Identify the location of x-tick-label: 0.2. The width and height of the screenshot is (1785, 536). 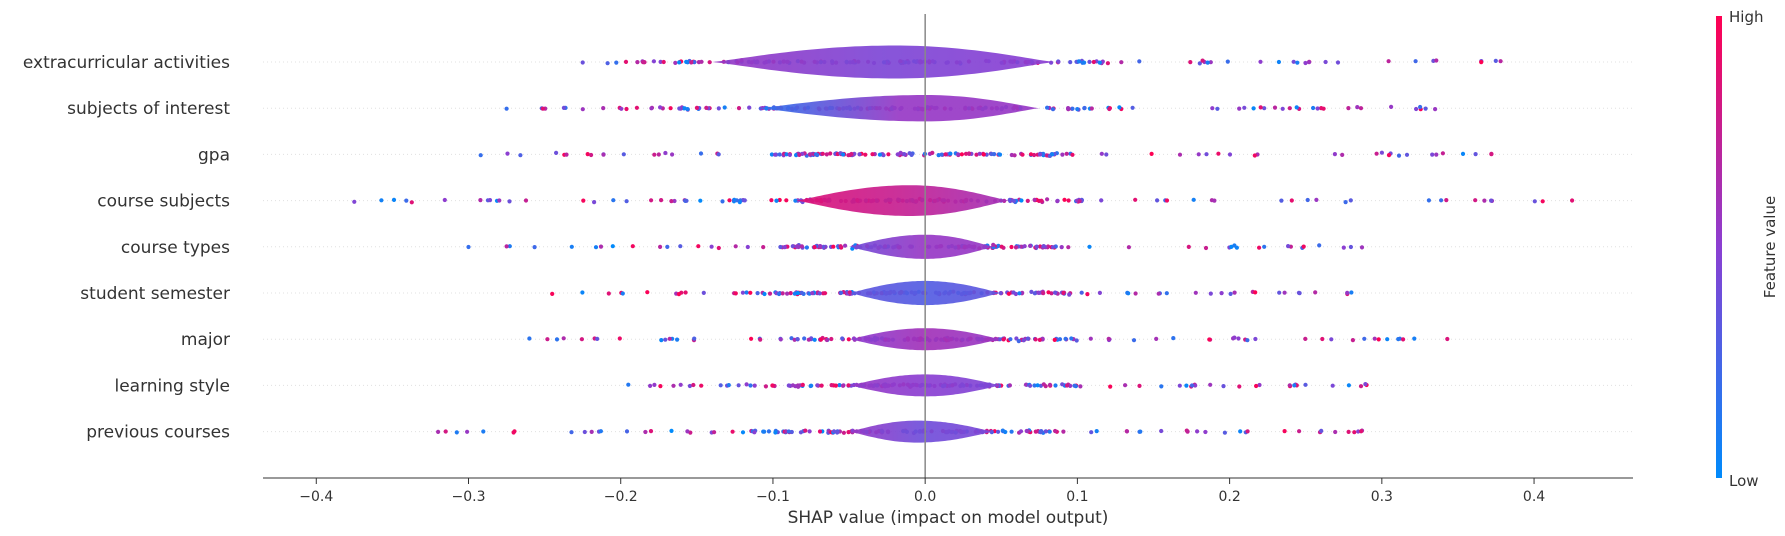
(1229, 497).